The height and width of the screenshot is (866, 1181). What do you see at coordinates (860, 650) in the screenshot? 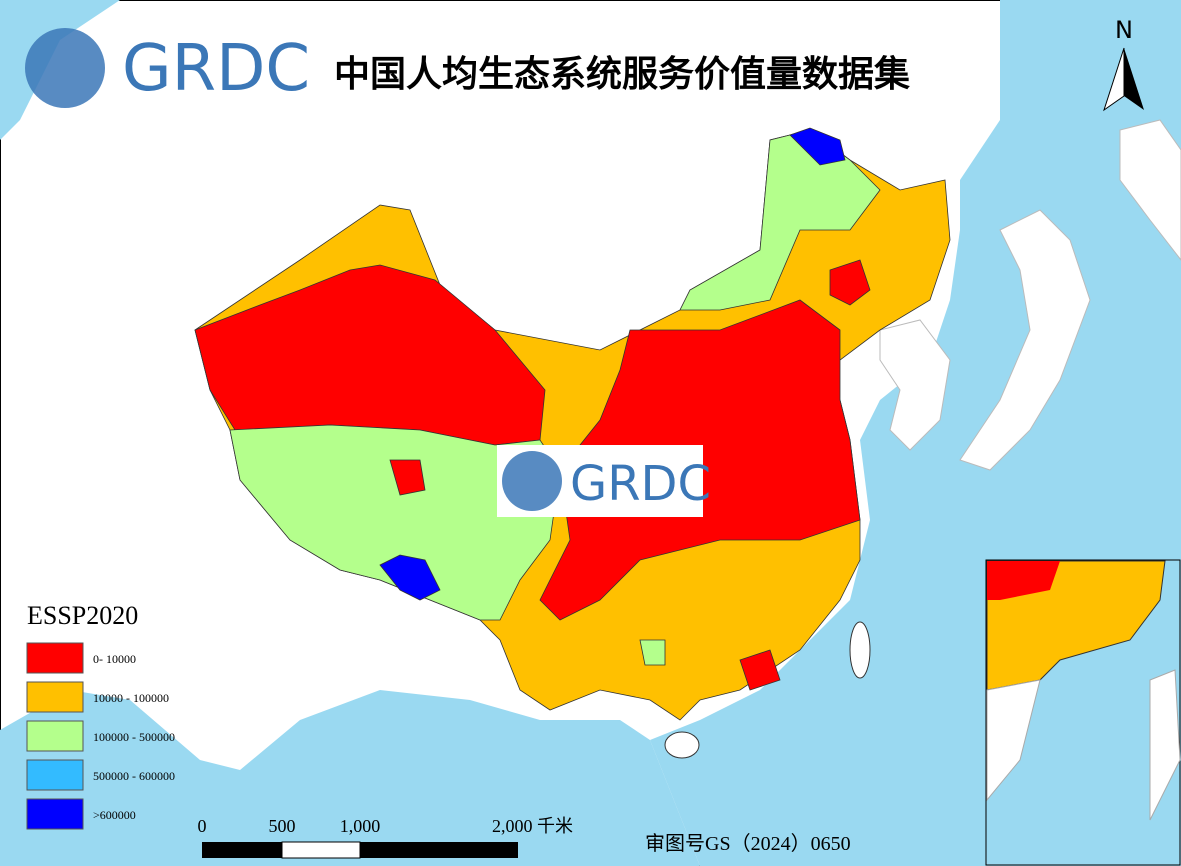
I see `taiwan` at bounding box center [860, 650].